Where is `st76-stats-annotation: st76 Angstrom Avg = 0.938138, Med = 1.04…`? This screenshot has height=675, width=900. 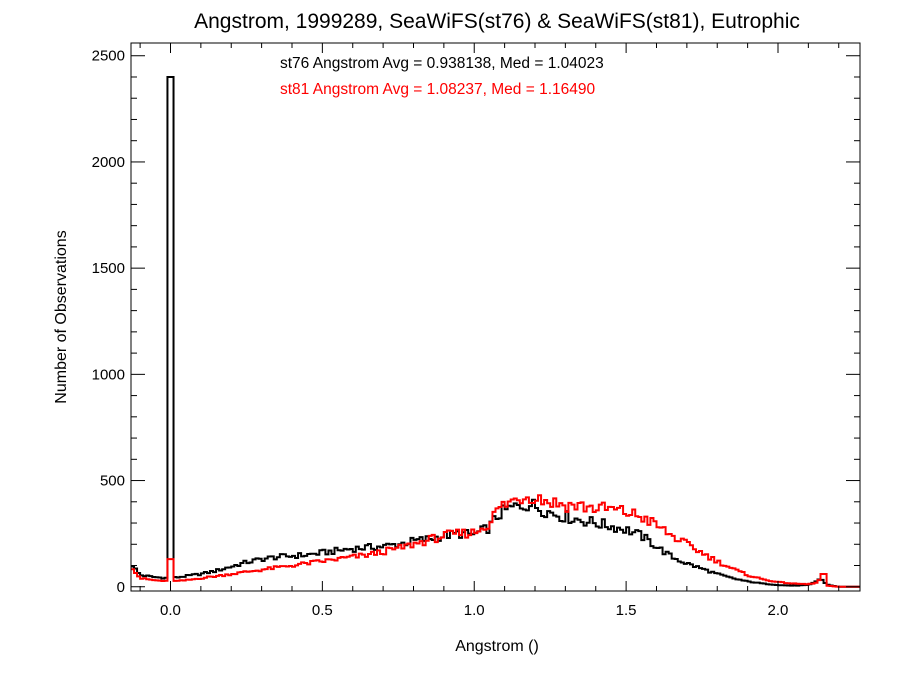 st76-stats-annotation: st76 Angstrom Avg = 0.938138, Med = 1.04… is located at coordinates (442, 63).